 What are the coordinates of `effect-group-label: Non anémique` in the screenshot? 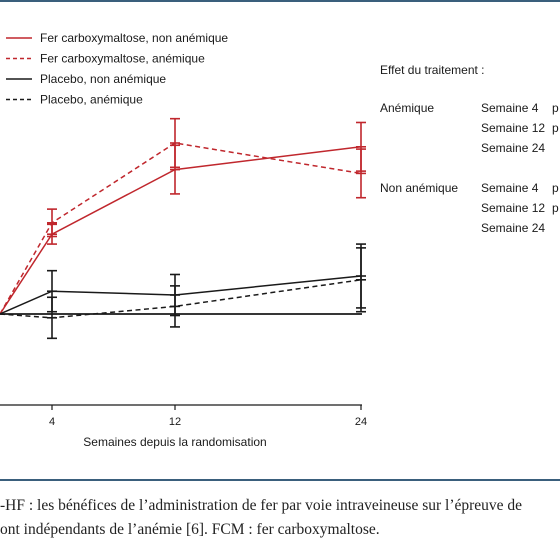 It's located at (419, 188).